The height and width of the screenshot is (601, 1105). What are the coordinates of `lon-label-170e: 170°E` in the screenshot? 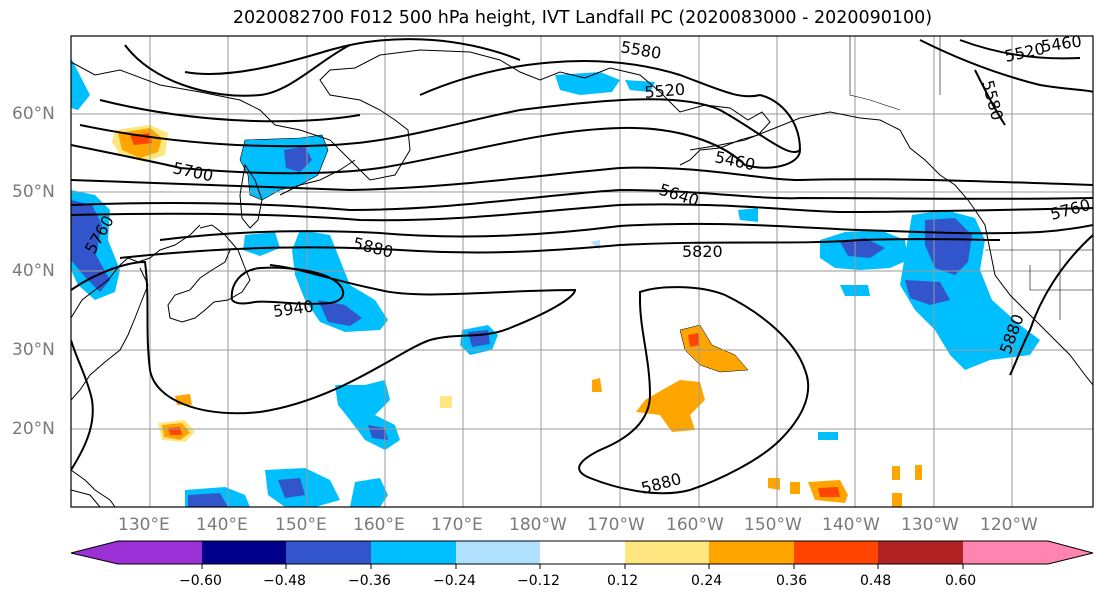 It's located at (457, 525).